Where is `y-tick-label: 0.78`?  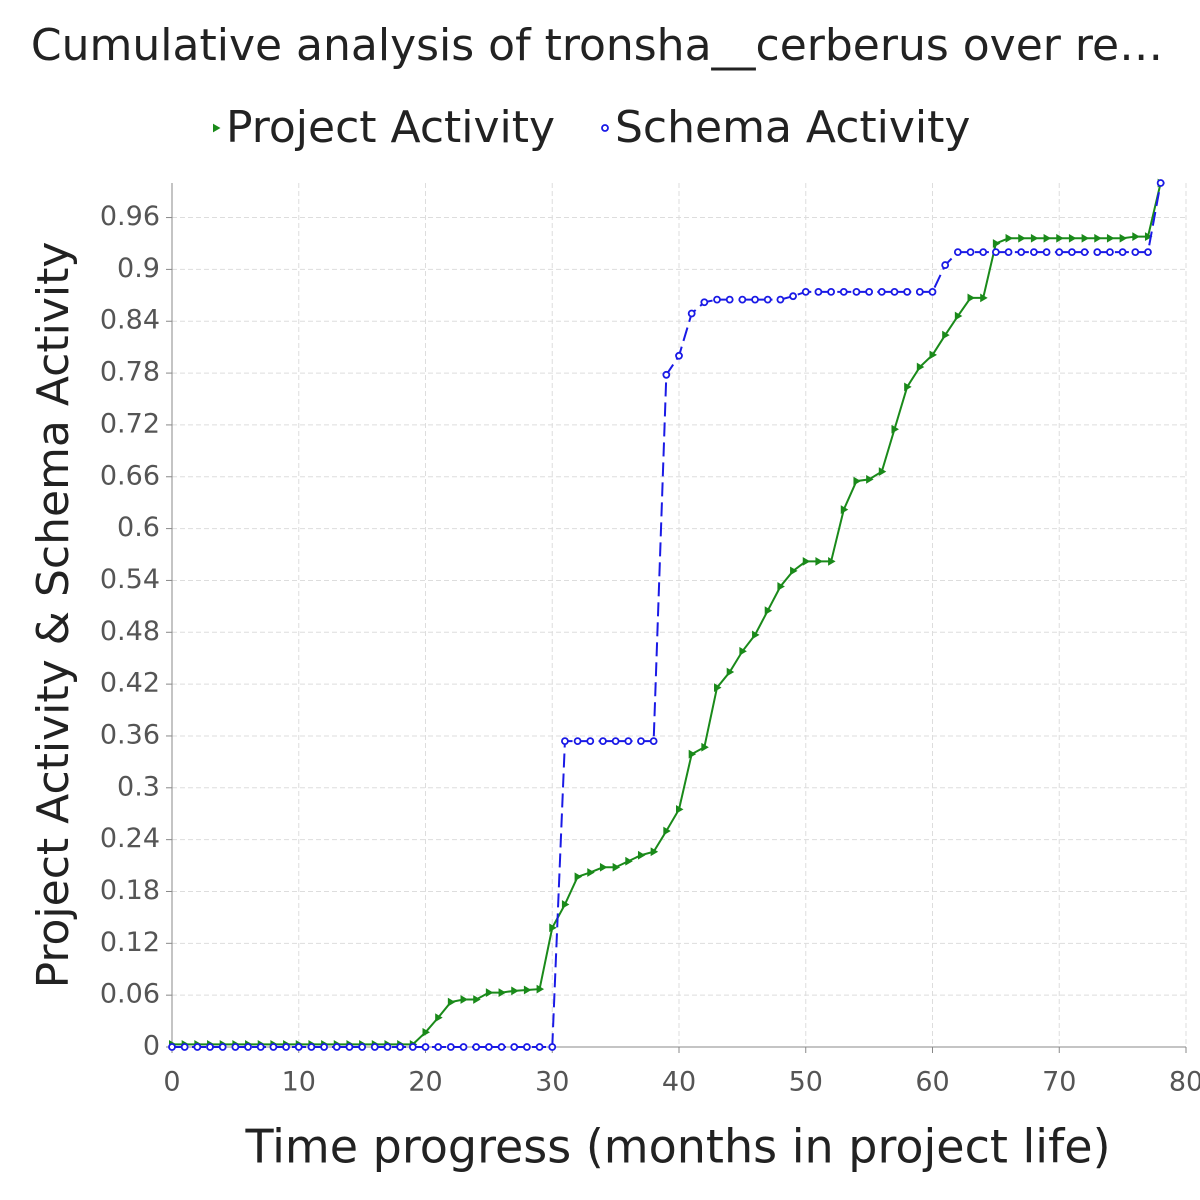
y-tick-label: 0.78 is located at coordinates (130, 372).